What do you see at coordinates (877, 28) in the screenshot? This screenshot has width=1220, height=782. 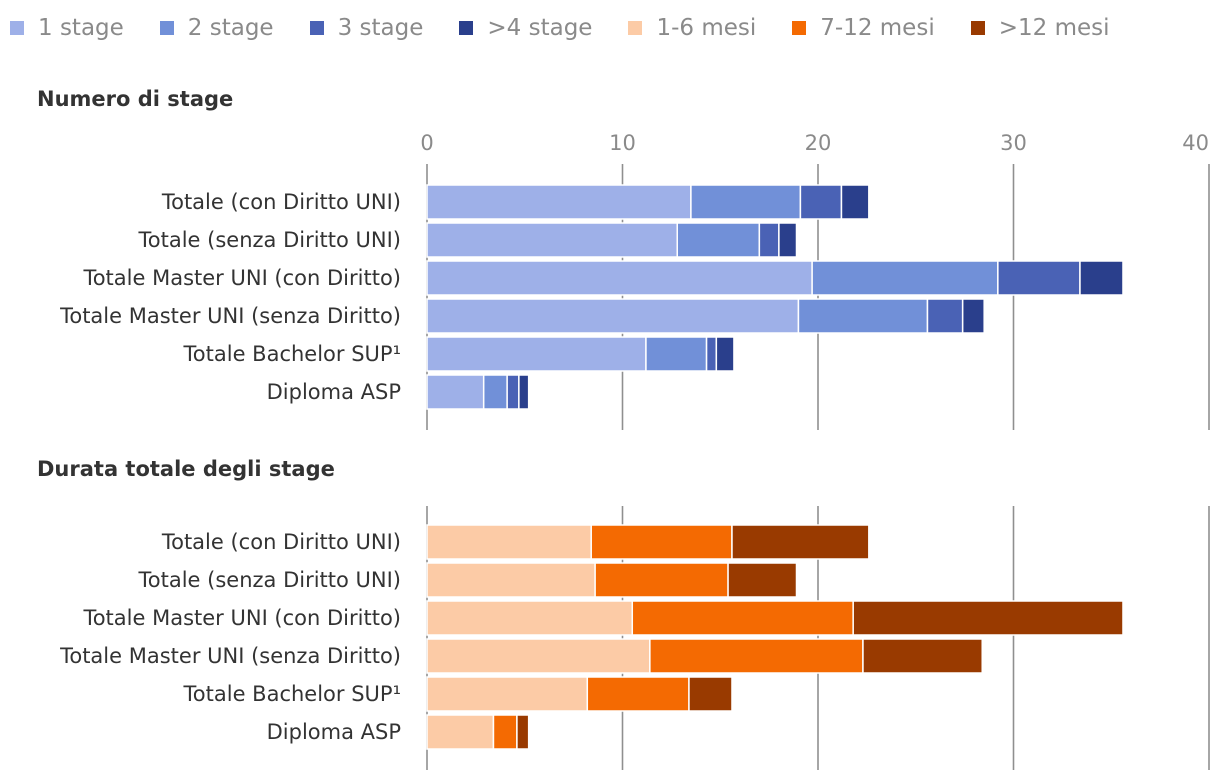 I see `legend-label: 7-12 mesi` at bounding box center [877, 28].